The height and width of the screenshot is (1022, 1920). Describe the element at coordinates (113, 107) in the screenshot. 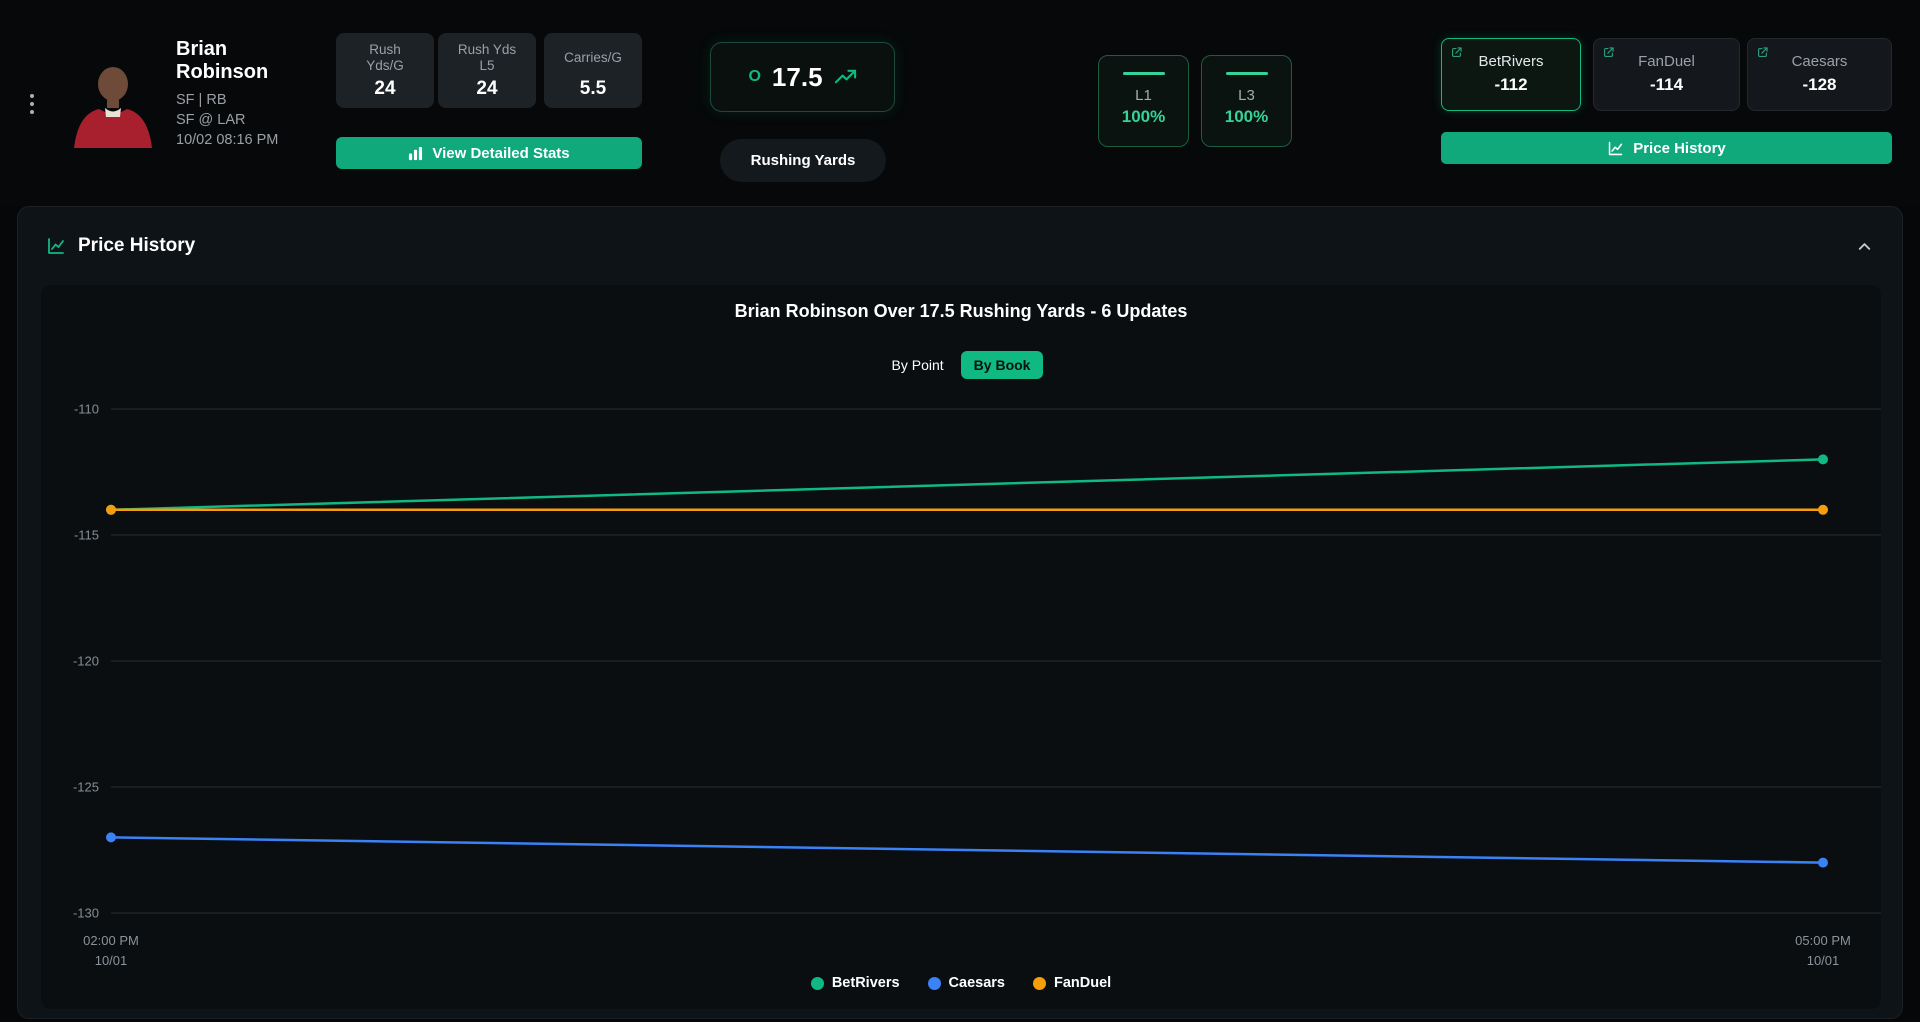

I see `player-avatar-image` at that location.